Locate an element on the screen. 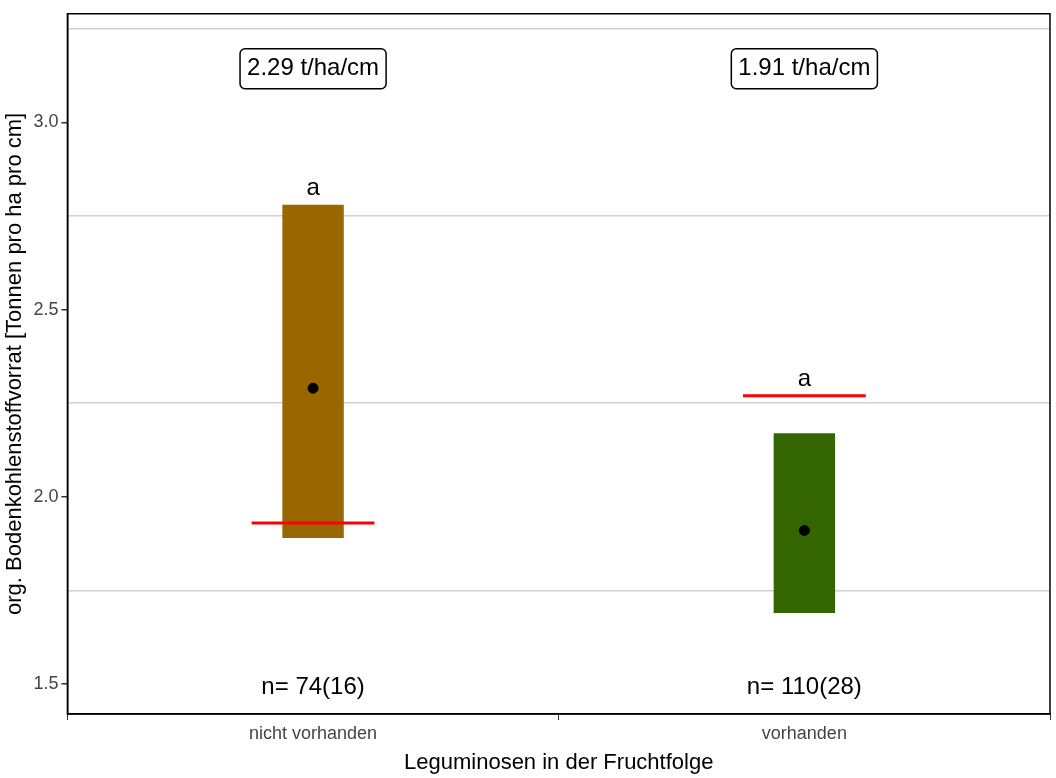 Image resolution: width=1056 pixels, height=778 pixels. y-tick-label: 3.0 is located at coordinates (46, 121).